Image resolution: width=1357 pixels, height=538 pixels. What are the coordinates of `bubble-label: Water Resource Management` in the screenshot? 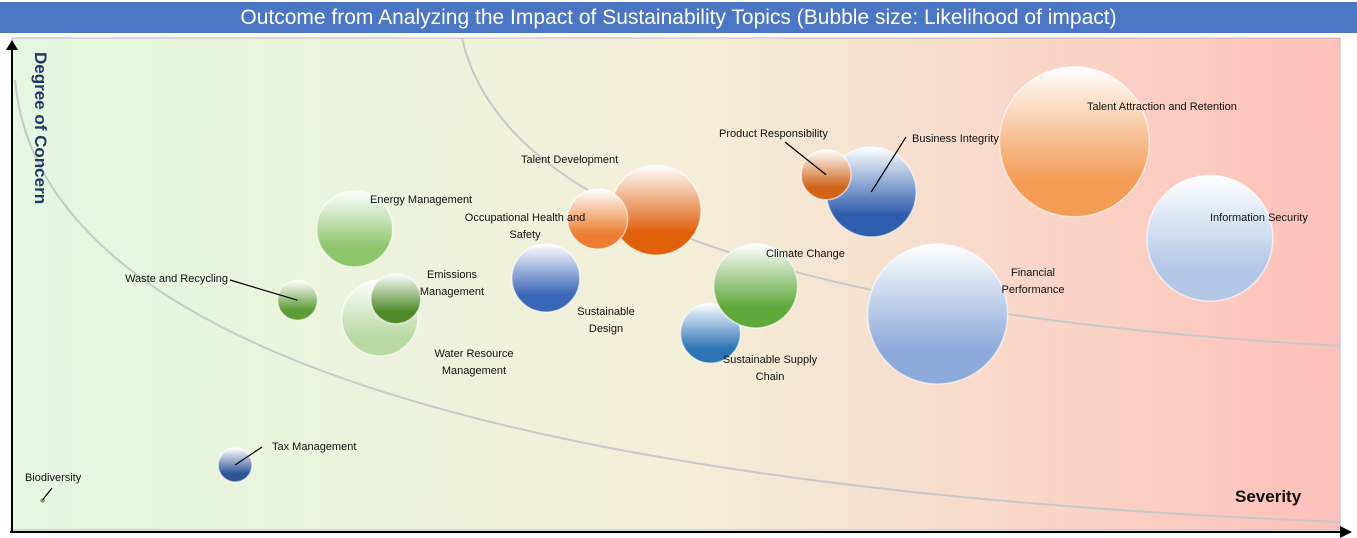 It's located at (474, 362).